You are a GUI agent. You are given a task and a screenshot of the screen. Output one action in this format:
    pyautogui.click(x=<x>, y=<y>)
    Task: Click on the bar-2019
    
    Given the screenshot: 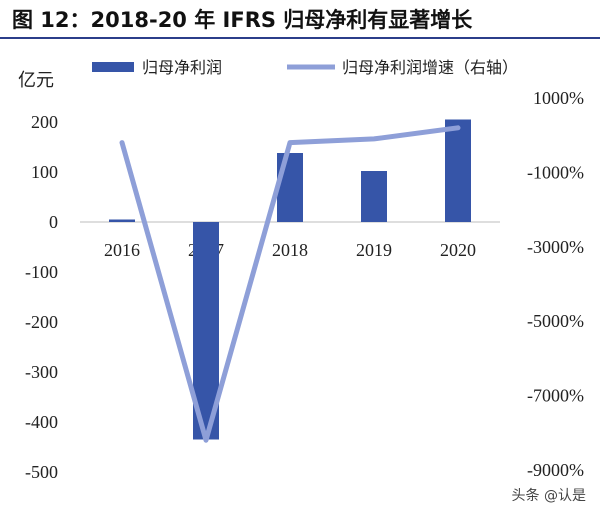 What is the action you would take?
    pyautogui.click(x=374, y=196)
    